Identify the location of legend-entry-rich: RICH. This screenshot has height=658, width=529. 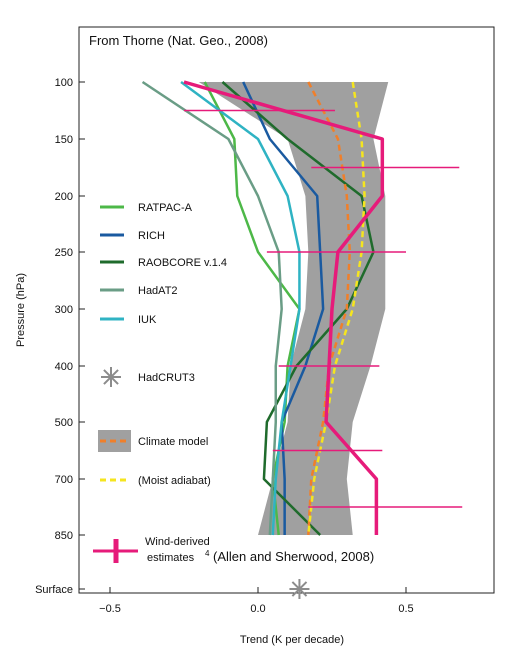
(132, 236).